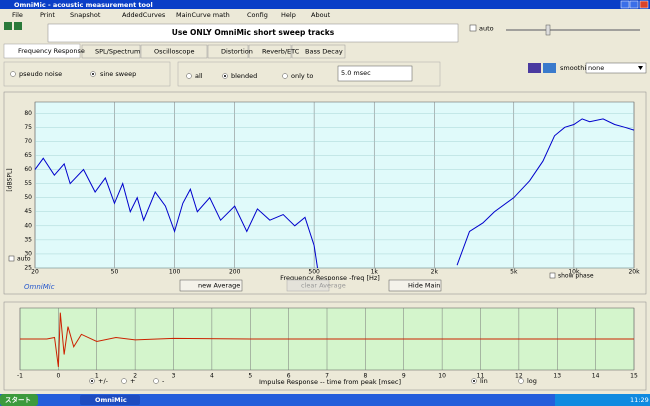 Image resolution: width=650 pixels, height=406 pixels. What do you see at coordinates (58, 376) in the screenshot?
I see `x-tick-label: 0` at bounding box center [58, 376].